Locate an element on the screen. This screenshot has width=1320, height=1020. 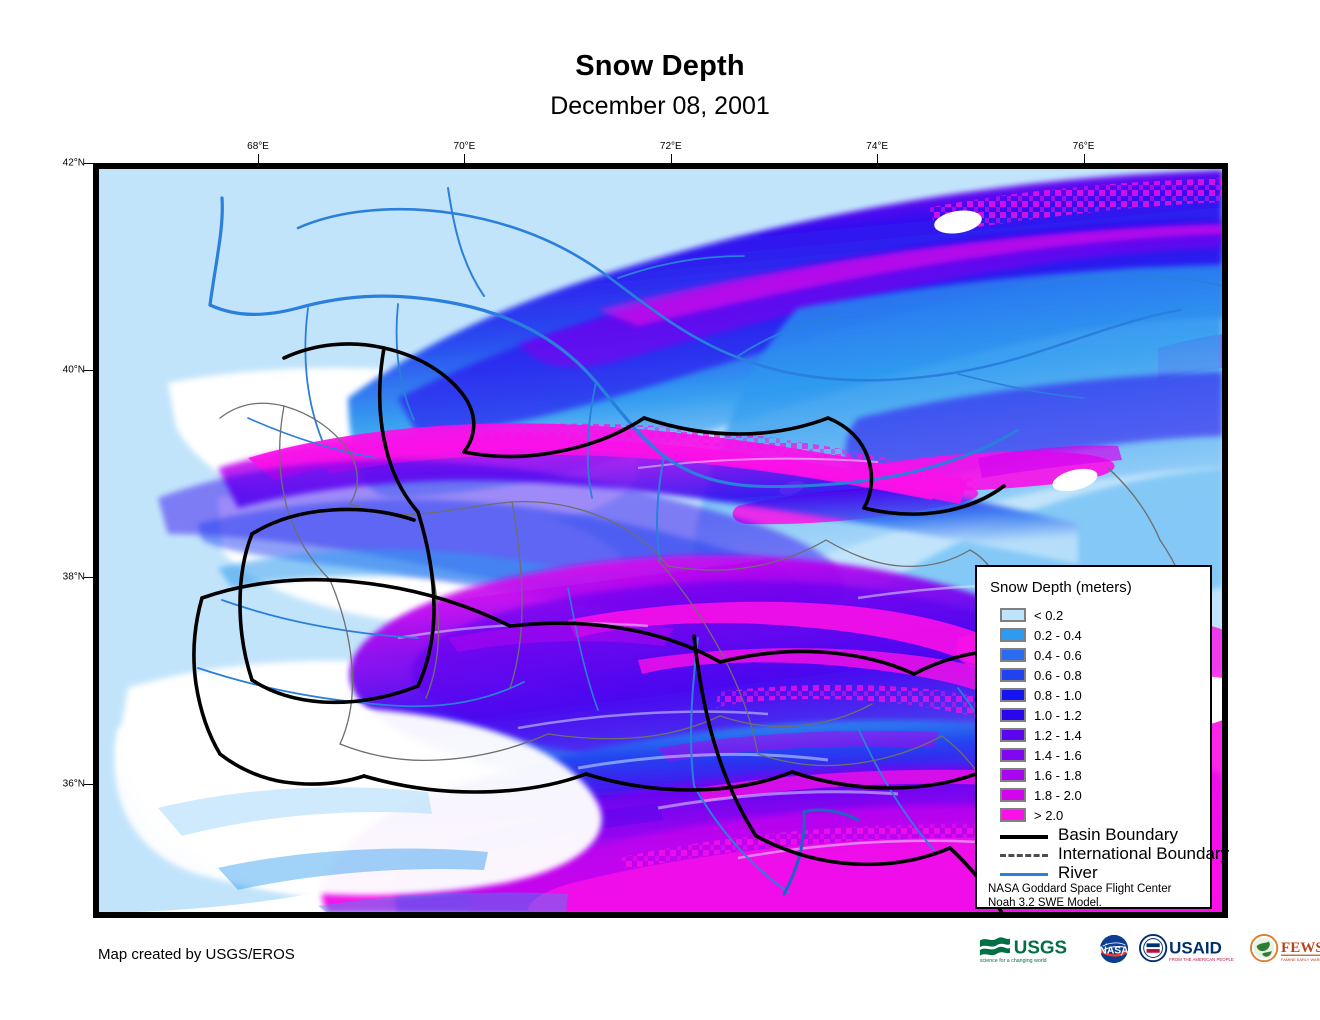
svg-text: USAID is located at coordinates (1195, 948).